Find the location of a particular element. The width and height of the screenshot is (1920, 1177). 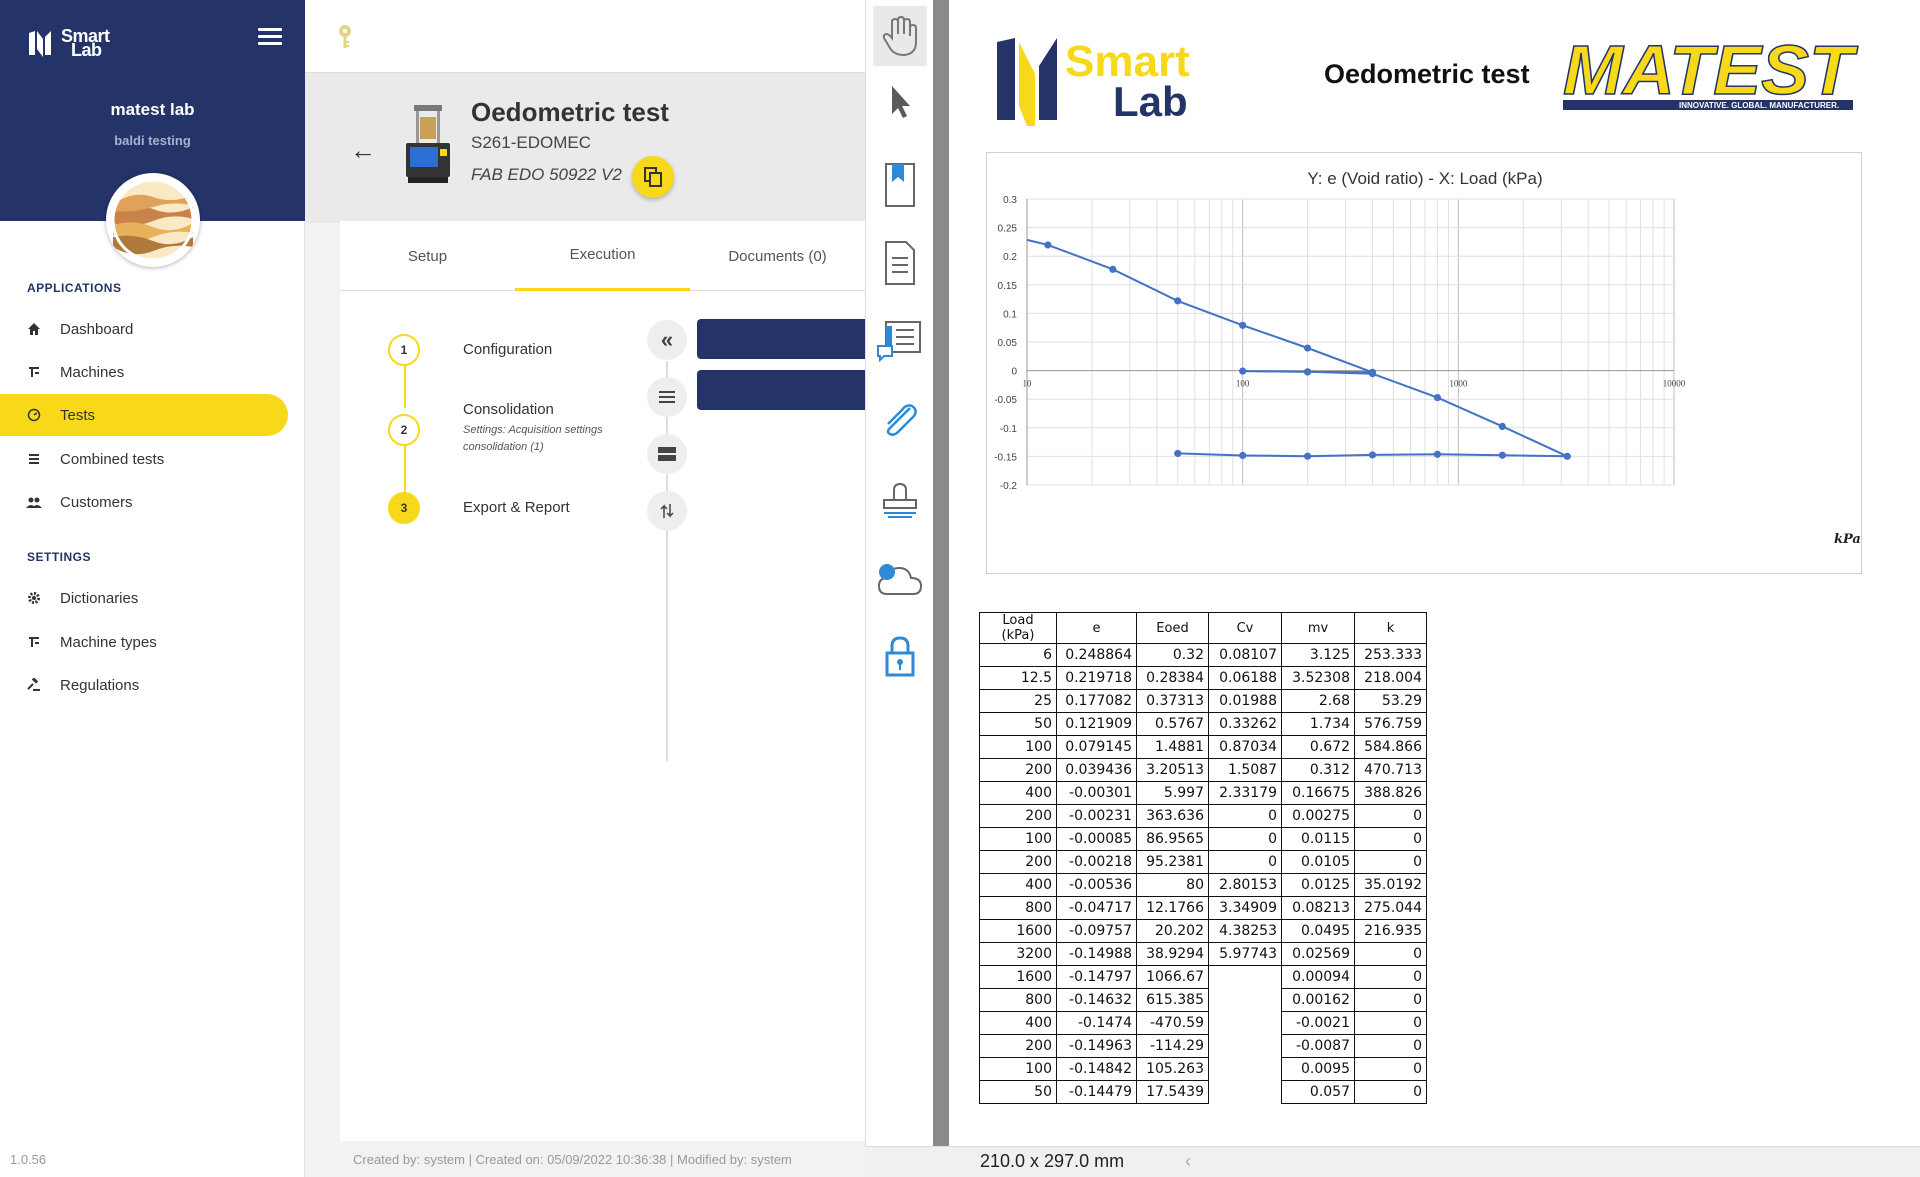

table-cell: 3200 is located at coordinates (1018, 954).